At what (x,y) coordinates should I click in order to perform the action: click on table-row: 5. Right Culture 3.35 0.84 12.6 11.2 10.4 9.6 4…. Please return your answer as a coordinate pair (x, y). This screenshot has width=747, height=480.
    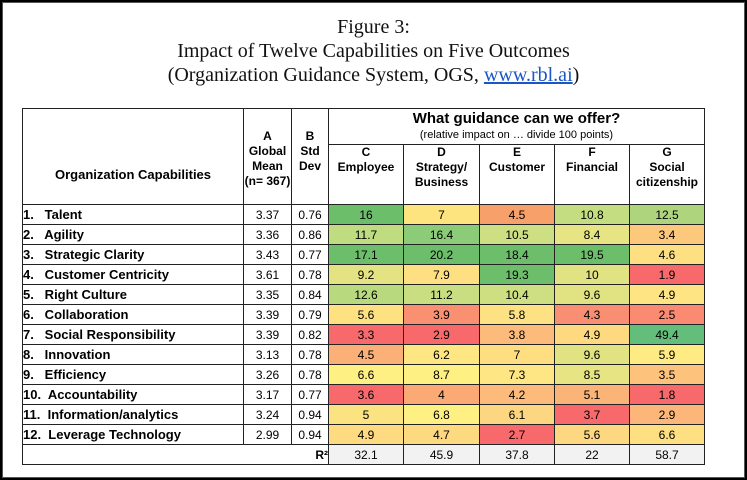
    Looking at the image, I should click on (363, 294).